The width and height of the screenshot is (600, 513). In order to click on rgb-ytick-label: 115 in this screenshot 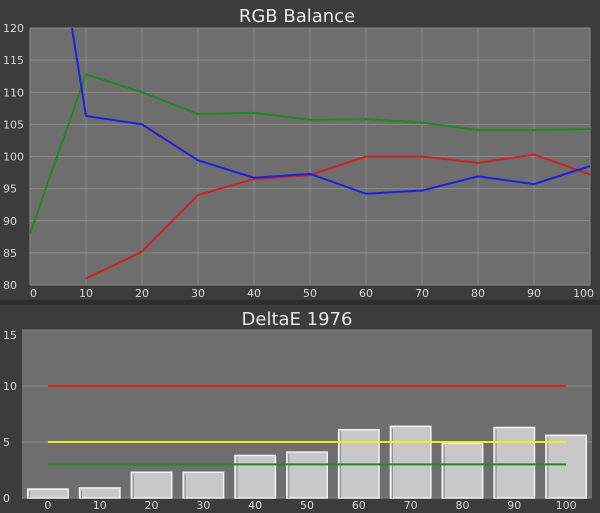, I will do `click(13, 60)`.